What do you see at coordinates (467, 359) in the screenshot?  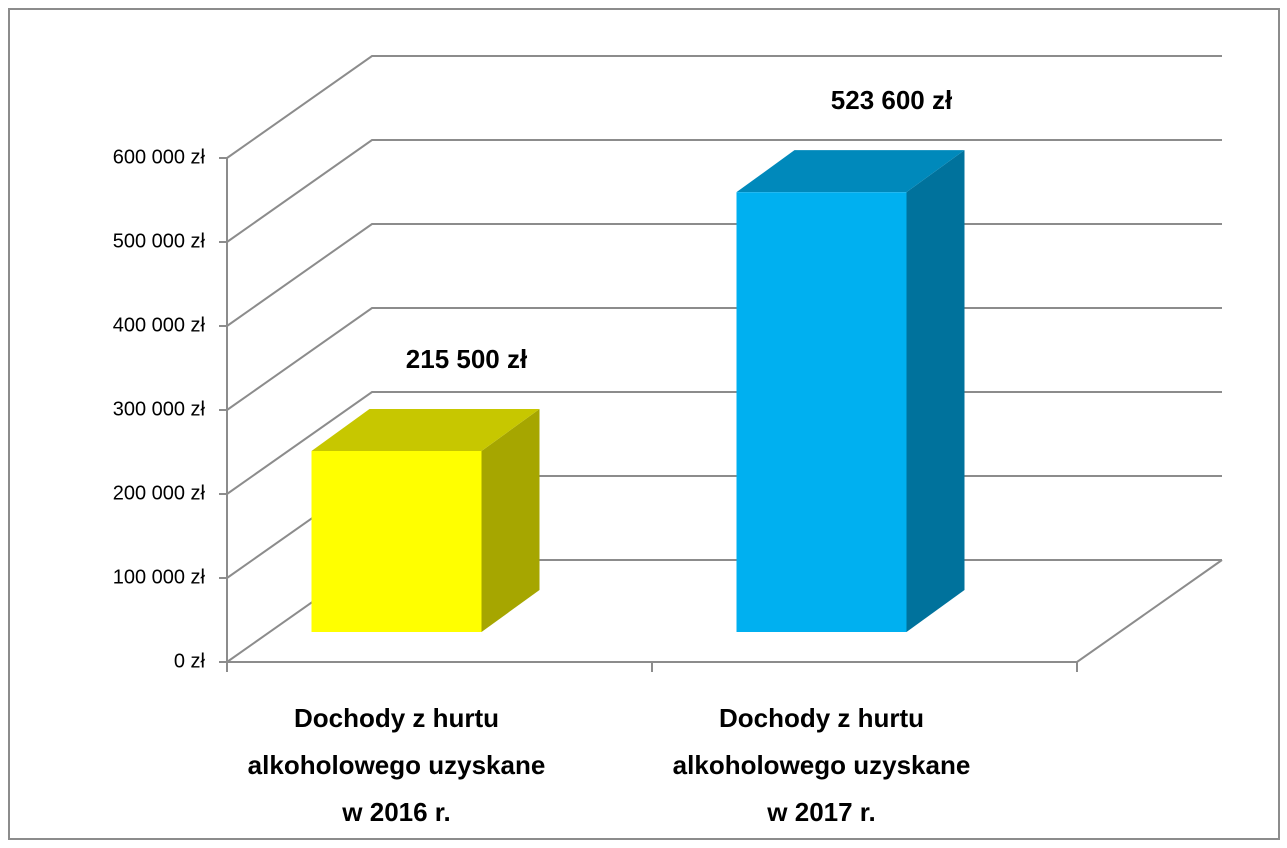 I see `value-label: 215 500 zł` at bounding box center [467, 359].